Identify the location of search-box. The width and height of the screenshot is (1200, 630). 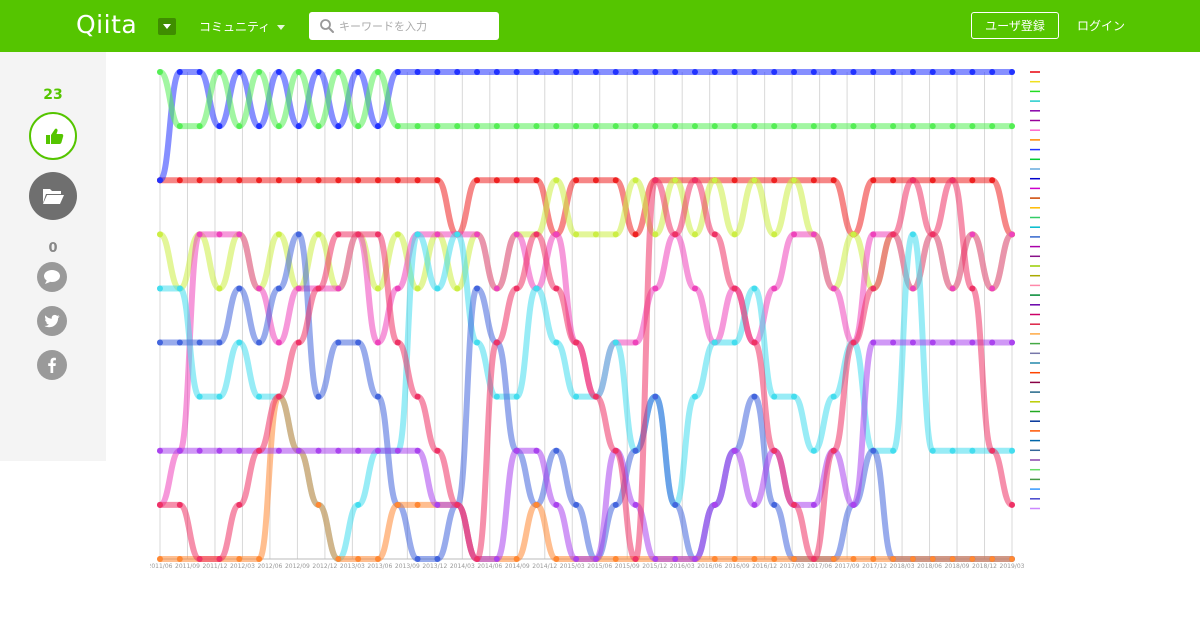
(404, 26).